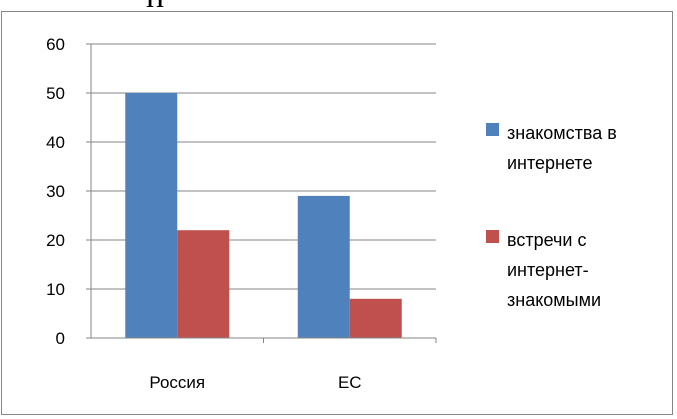 This screenshot has height=419, width=677. What do you see at coordinates (55, 93) in the screenshot?
I see `y-tick-label: 50` at bounding box center [55, 93].